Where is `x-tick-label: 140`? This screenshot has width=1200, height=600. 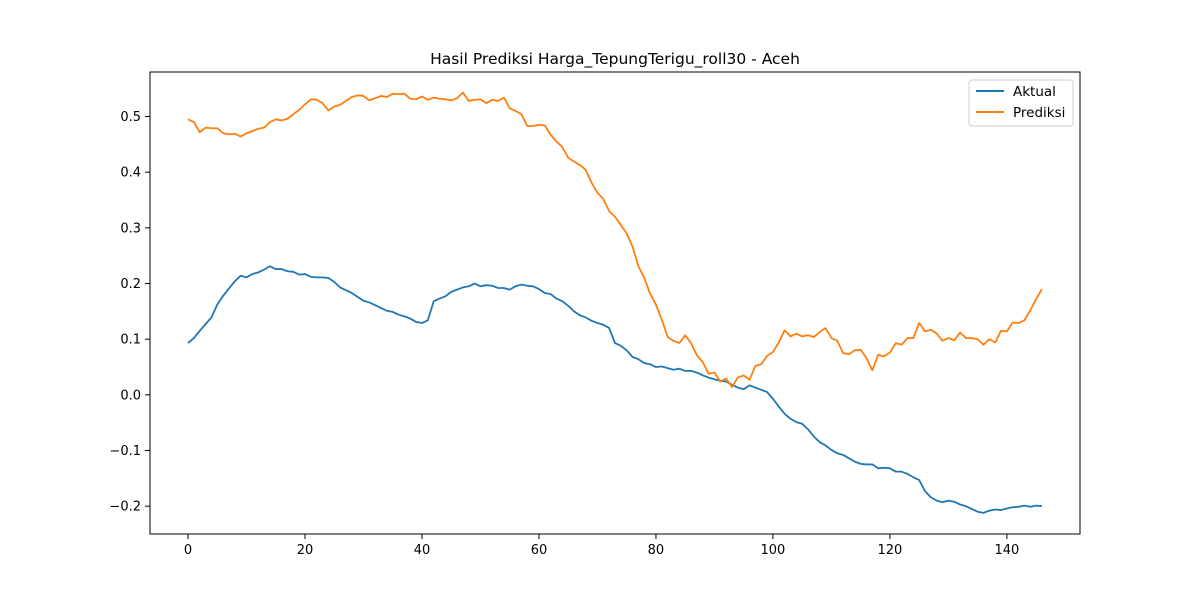 x-tick-label: 140 is located at coordinates (1006, 550).